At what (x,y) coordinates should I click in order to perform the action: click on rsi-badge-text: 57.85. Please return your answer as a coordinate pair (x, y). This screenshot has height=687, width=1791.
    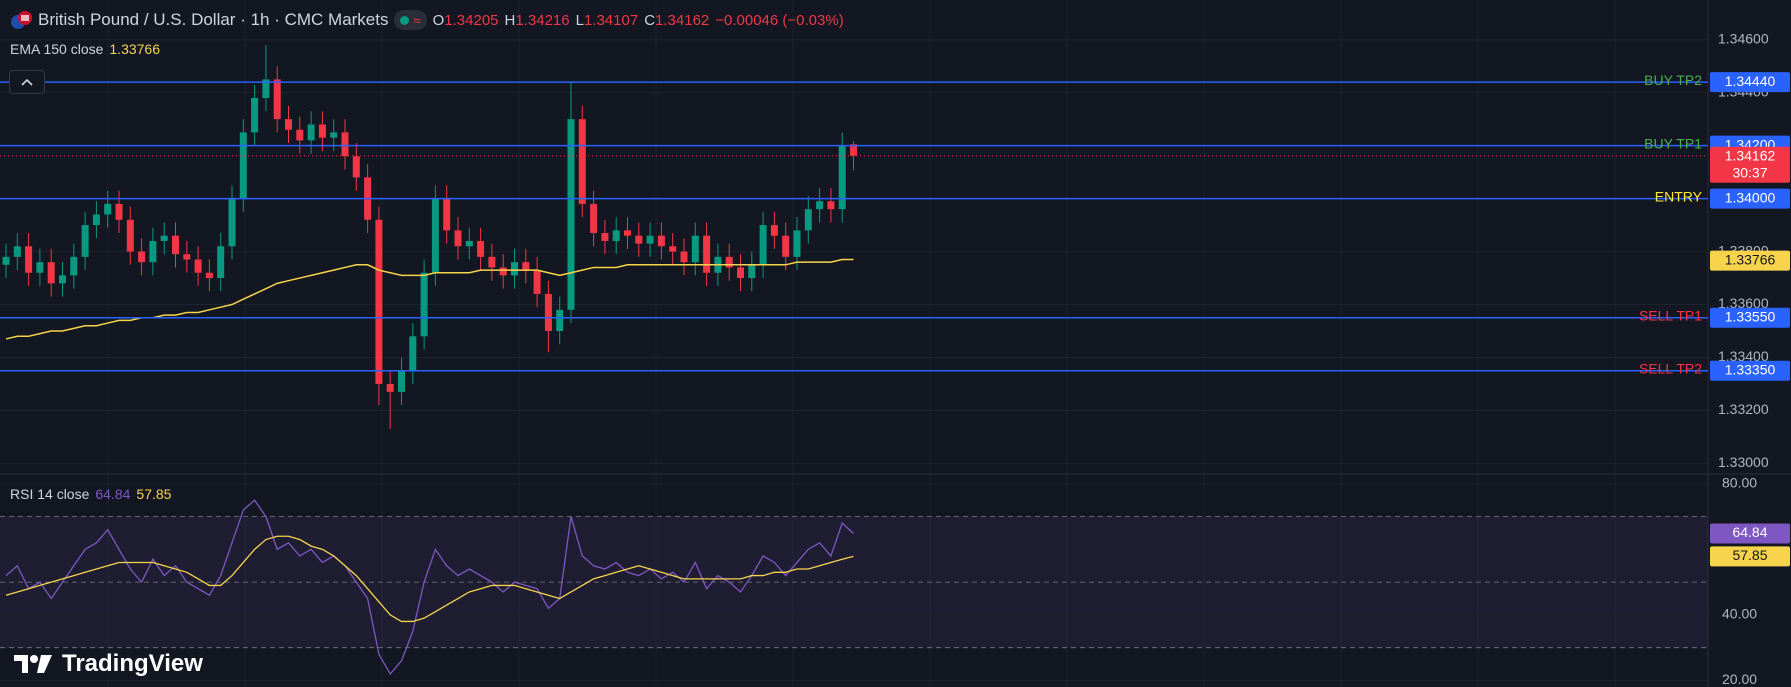
    Looking at the image, I should click on (1749, 555).